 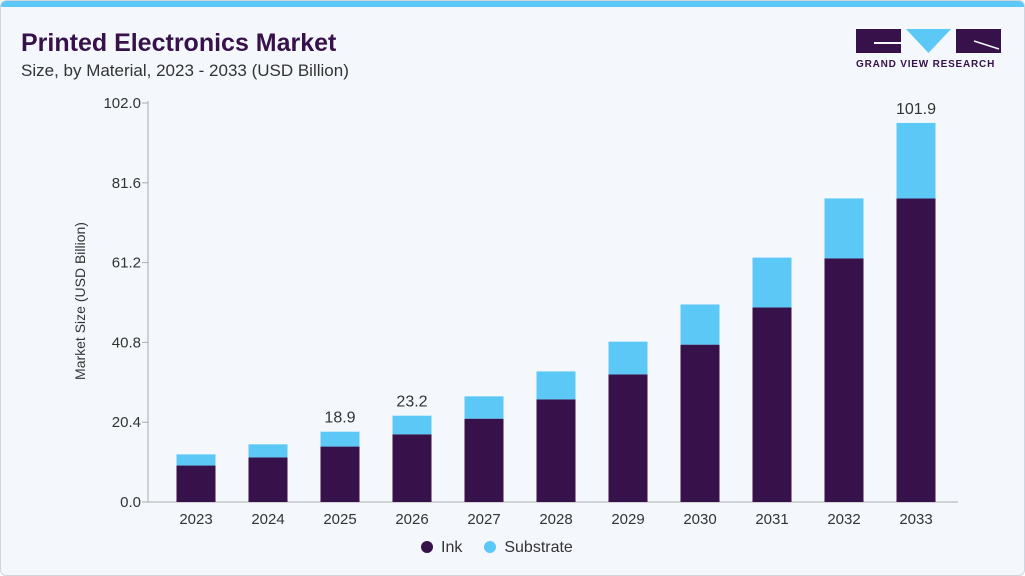 I want to click on x-tick-label: 2032, so click(x=843, y=519).